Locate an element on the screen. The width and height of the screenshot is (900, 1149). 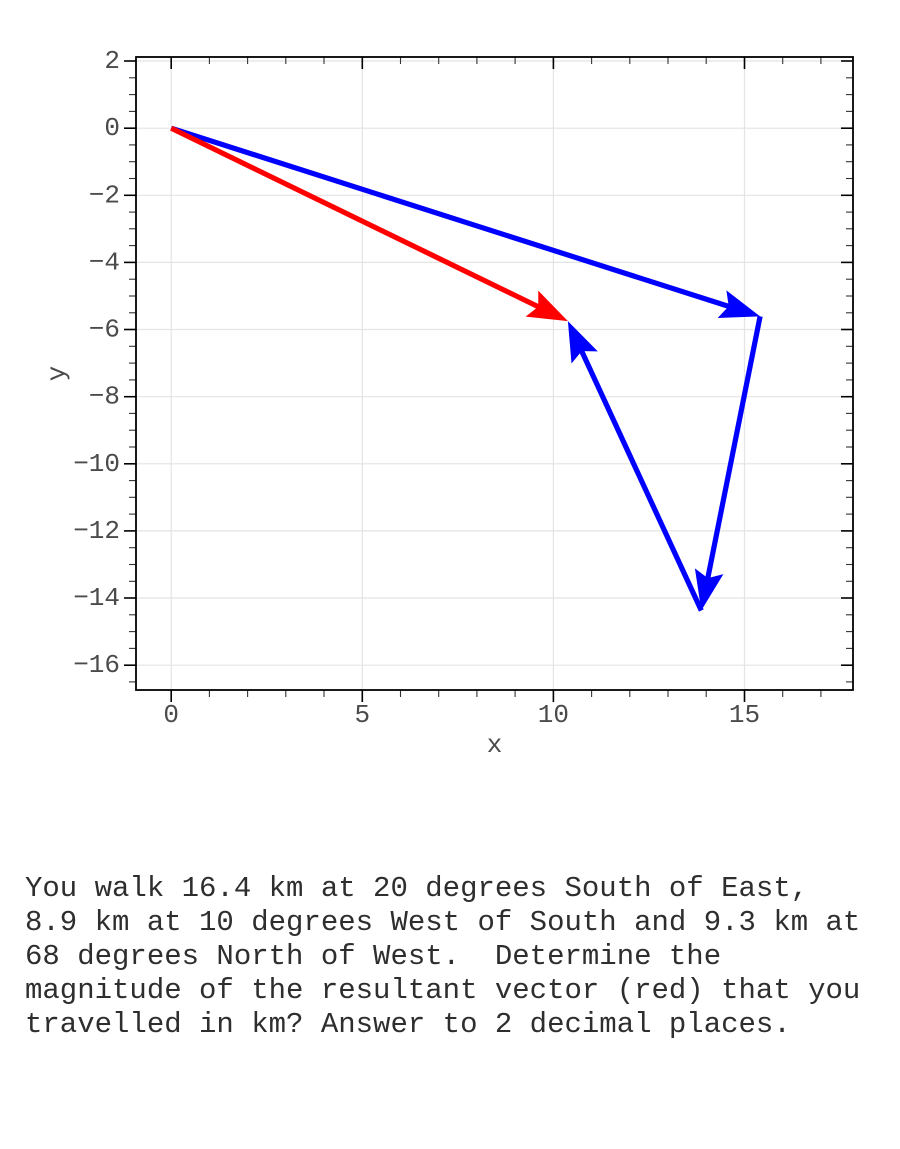
svg-text: 10 is located at coordinates (553, 715).